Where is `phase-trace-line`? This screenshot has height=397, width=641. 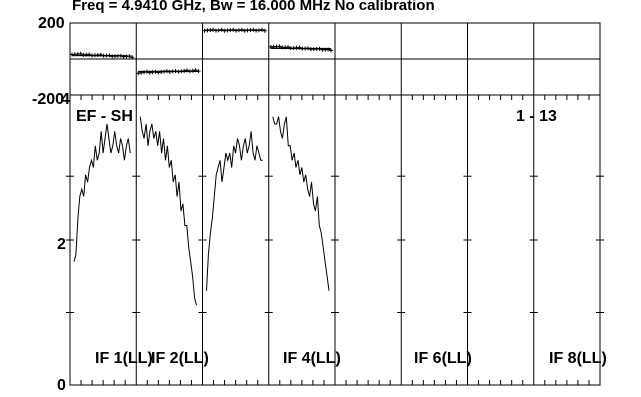 phase-trace-line is located at coordinates (301, 48).